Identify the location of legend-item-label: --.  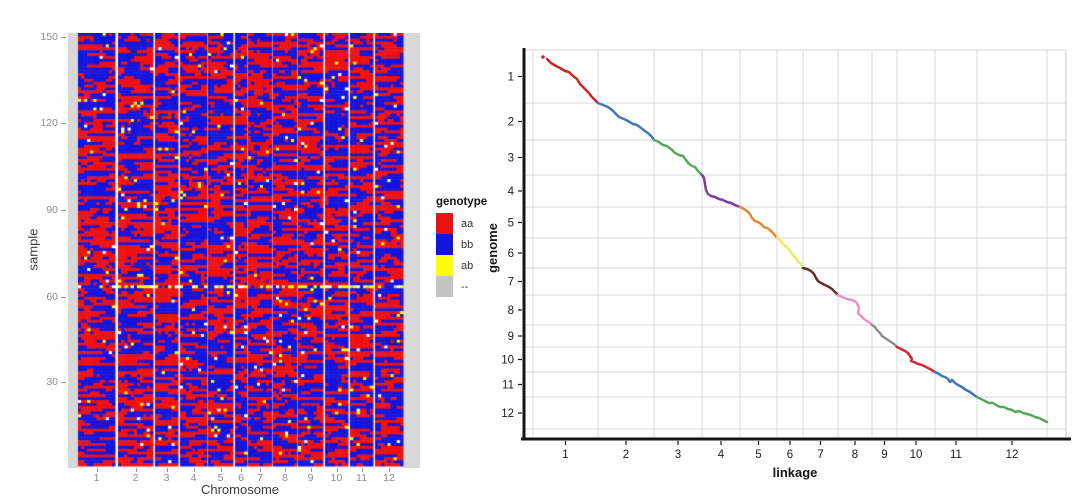
(465, 286).